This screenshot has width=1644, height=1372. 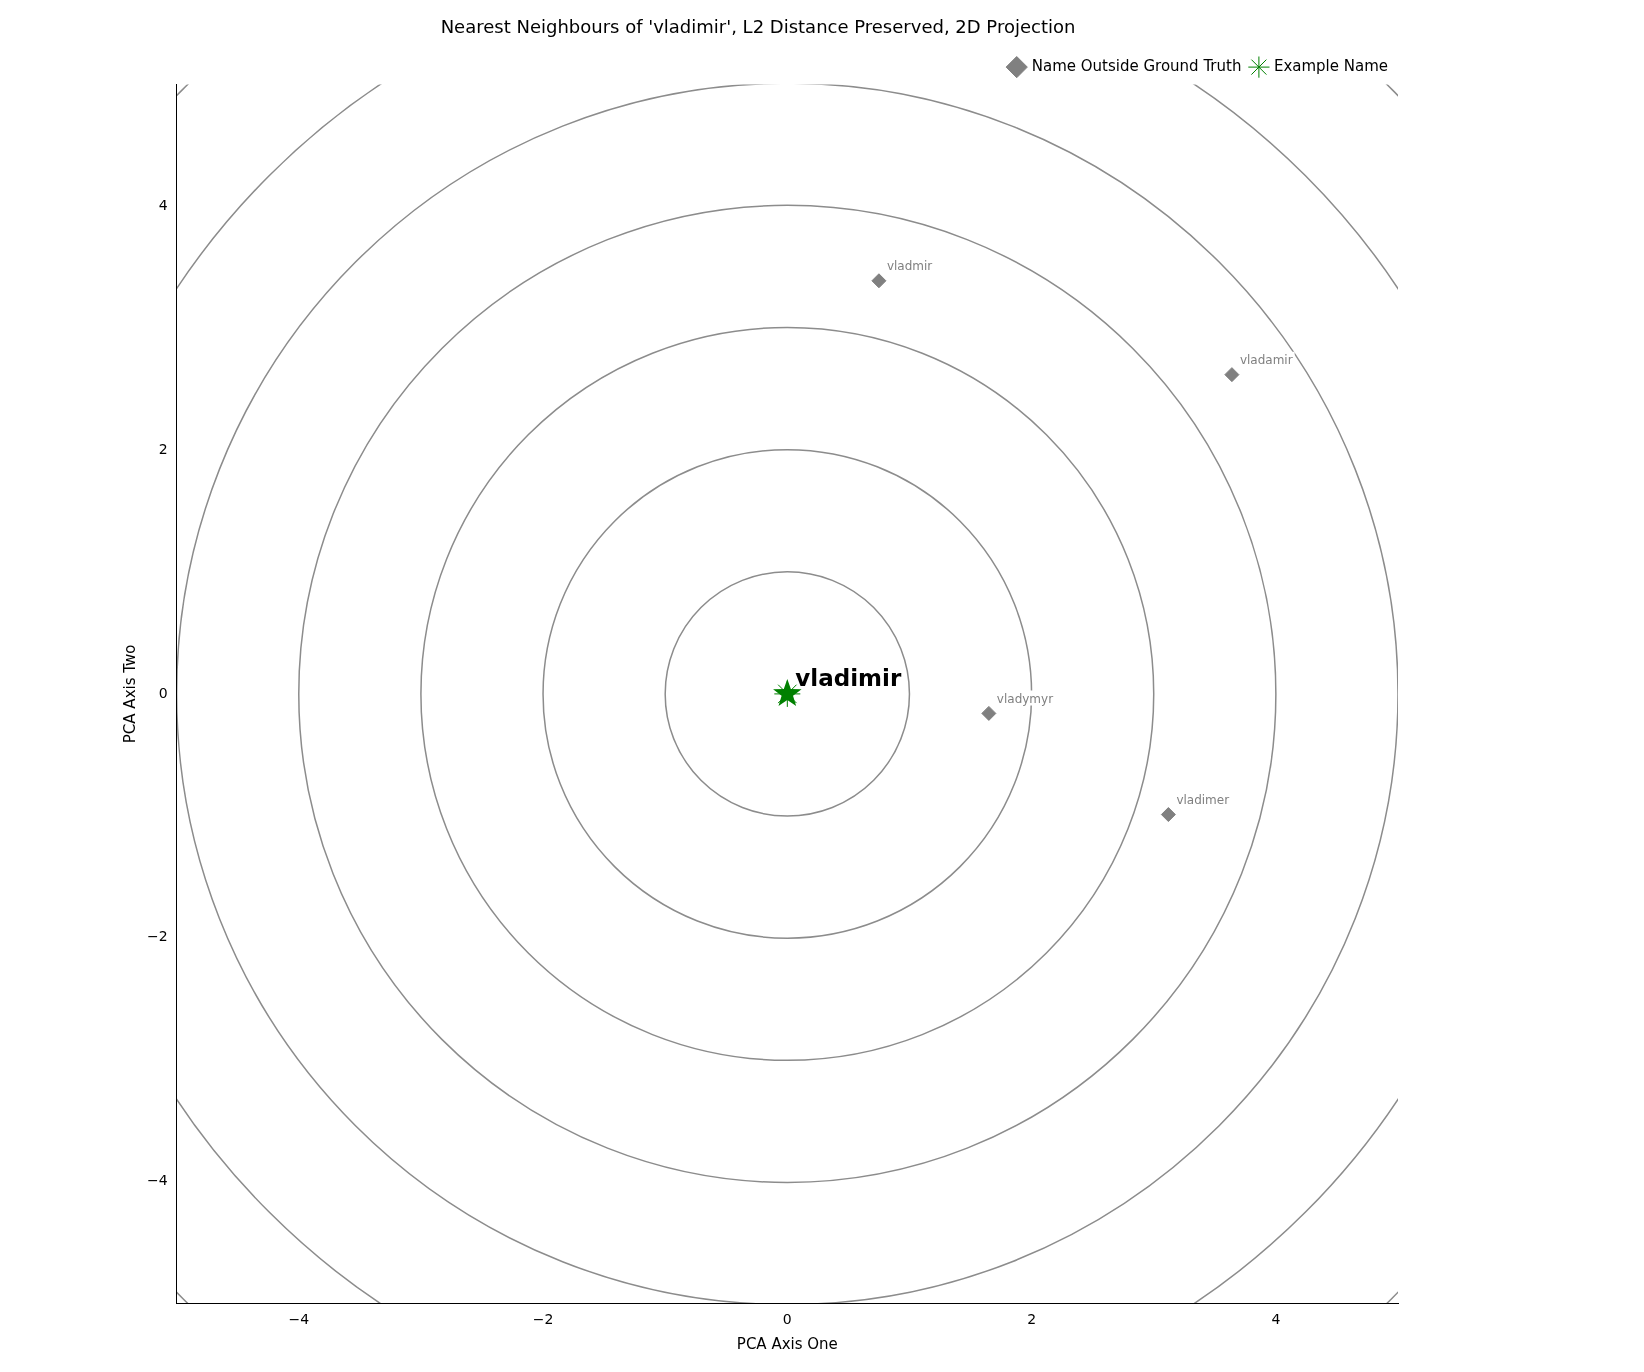 What do you see at coordinates (543, 1319) in the screenshot?
I see `x-tick-label: −2` at bounding box center [543, 1319].